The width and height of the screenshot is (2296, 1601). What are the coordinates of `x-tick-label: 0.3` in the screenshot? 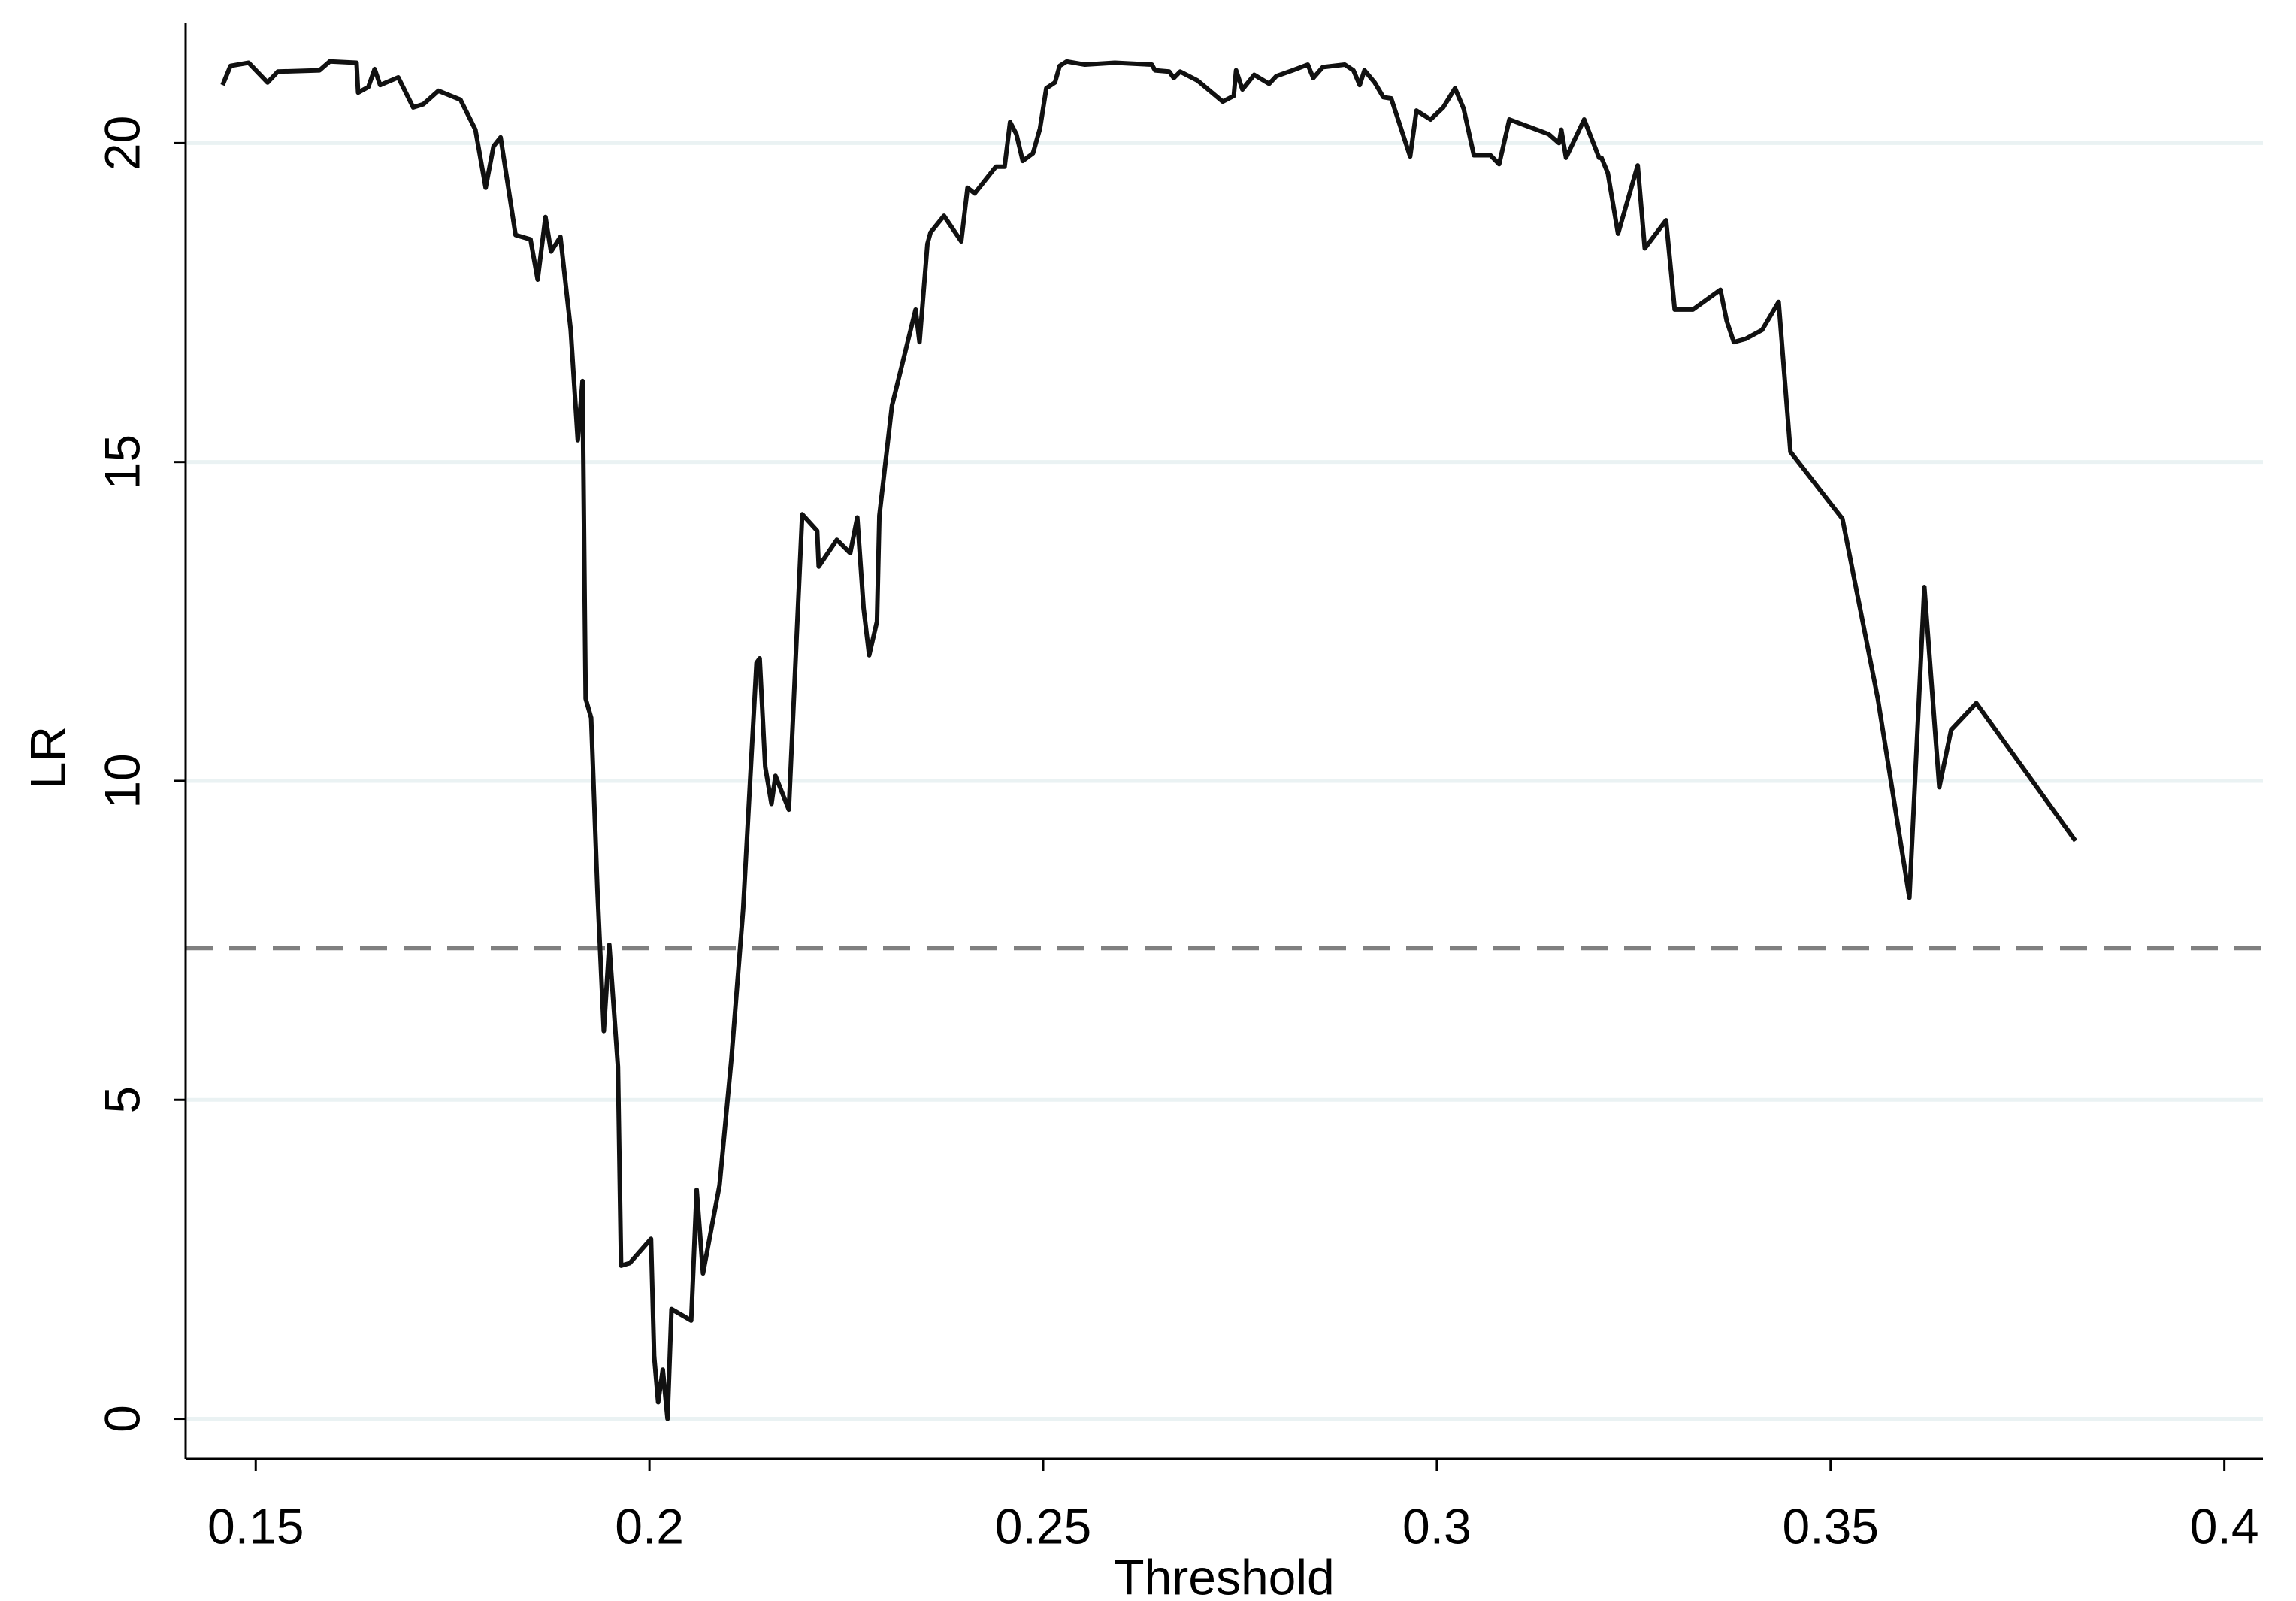 It's located at (1437, 1526).